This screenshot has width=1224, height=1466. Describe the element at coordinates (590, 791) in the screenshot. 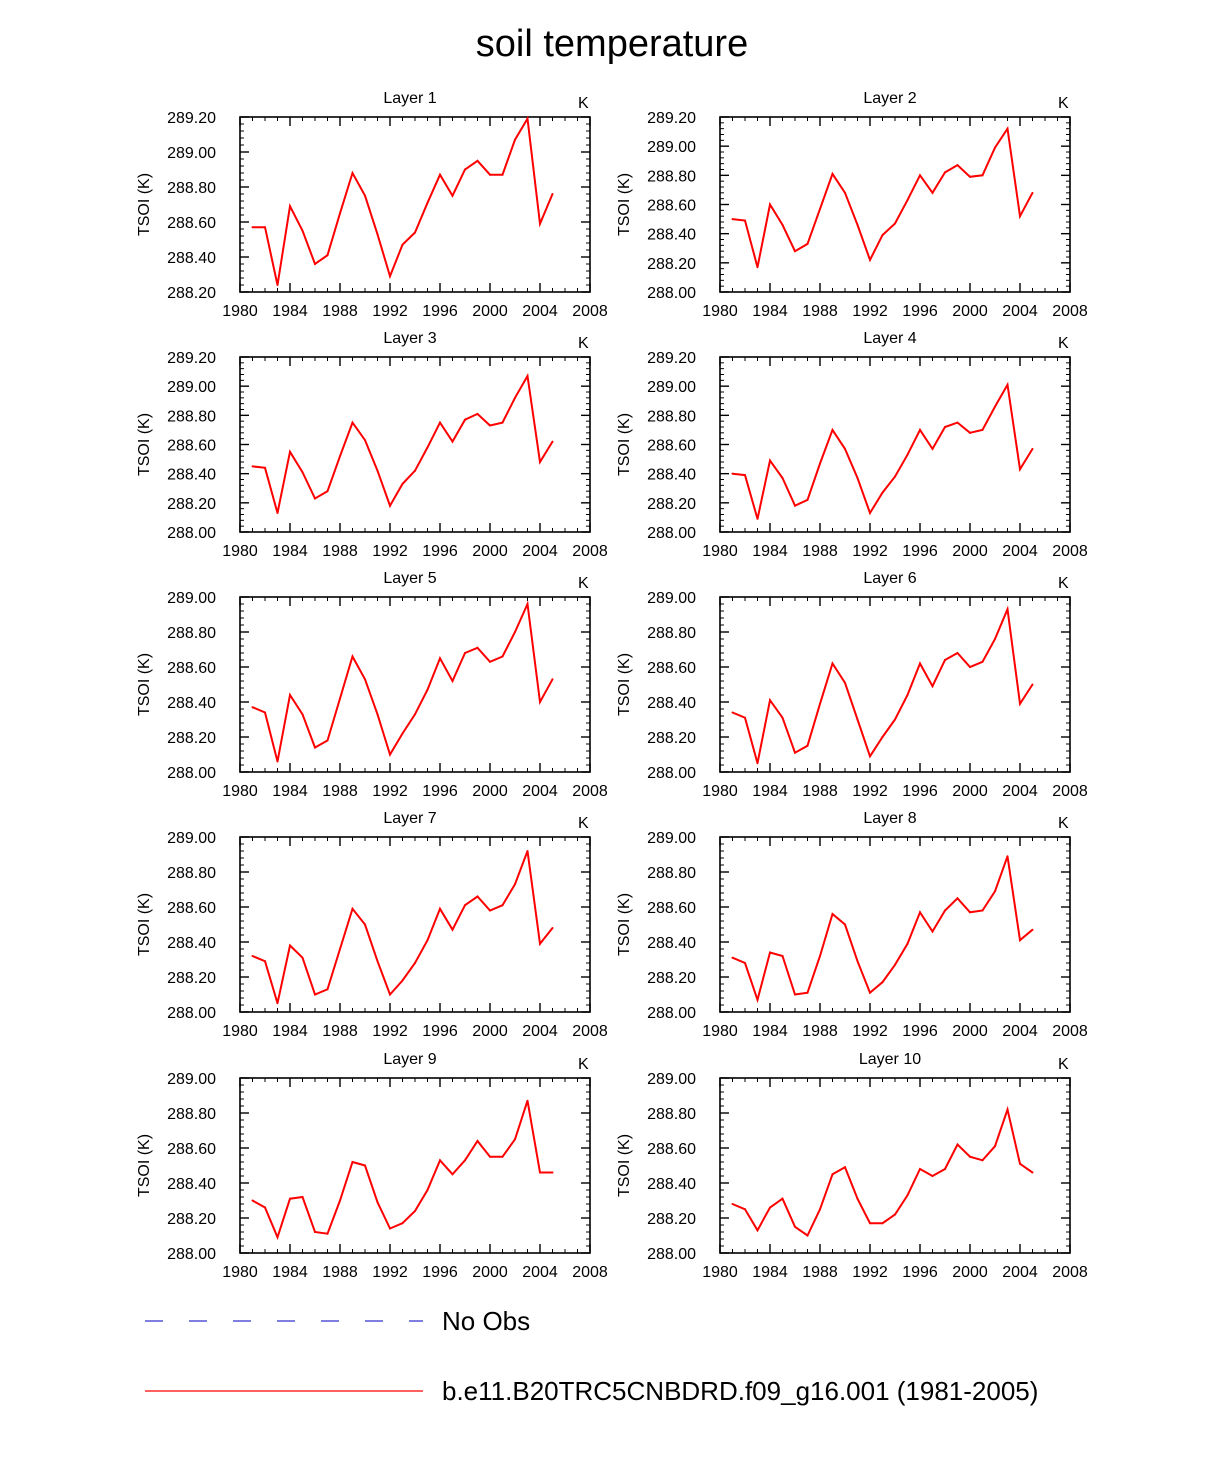

I see `layer-5-x-tick-label: 2008` at that location.